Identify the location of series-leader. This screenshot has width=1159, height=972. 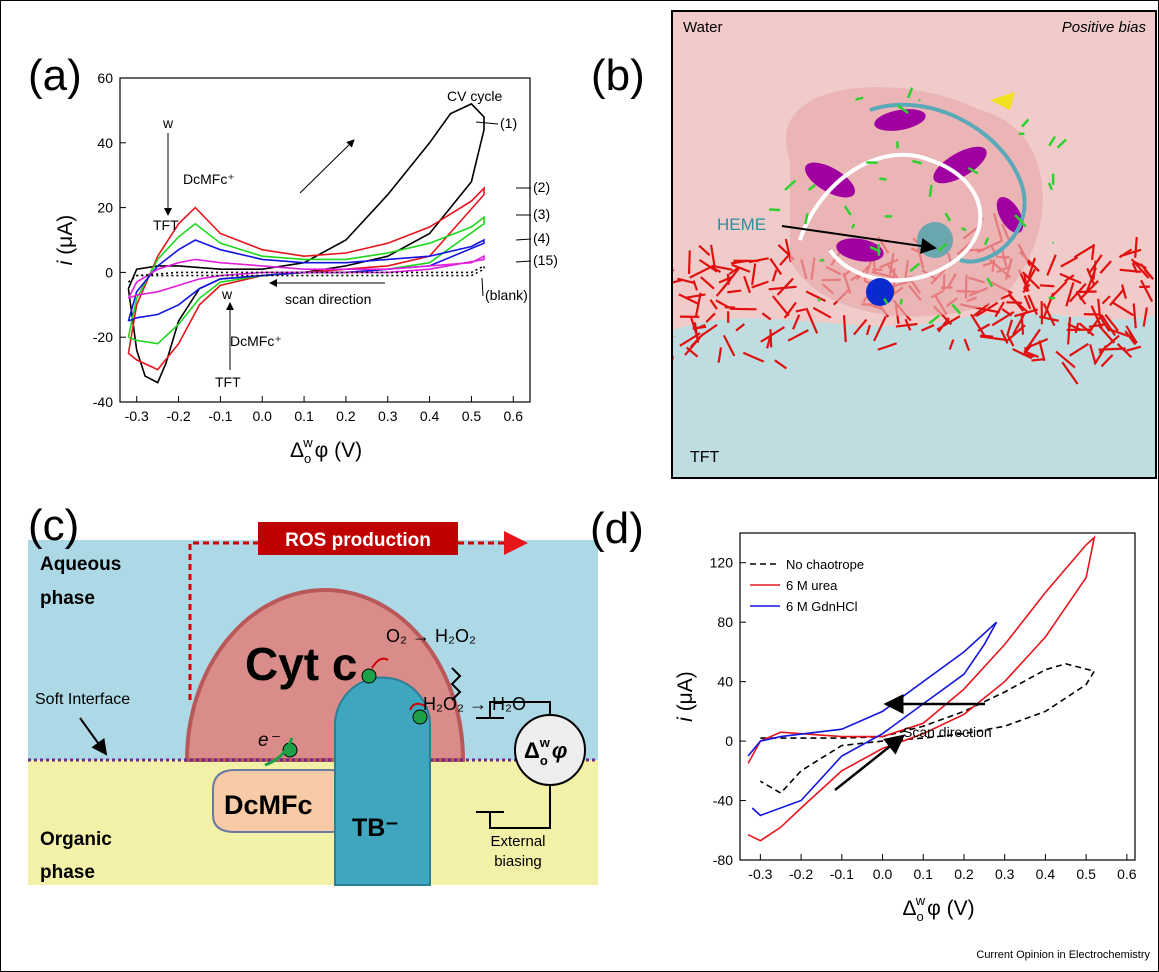
(487, 123).